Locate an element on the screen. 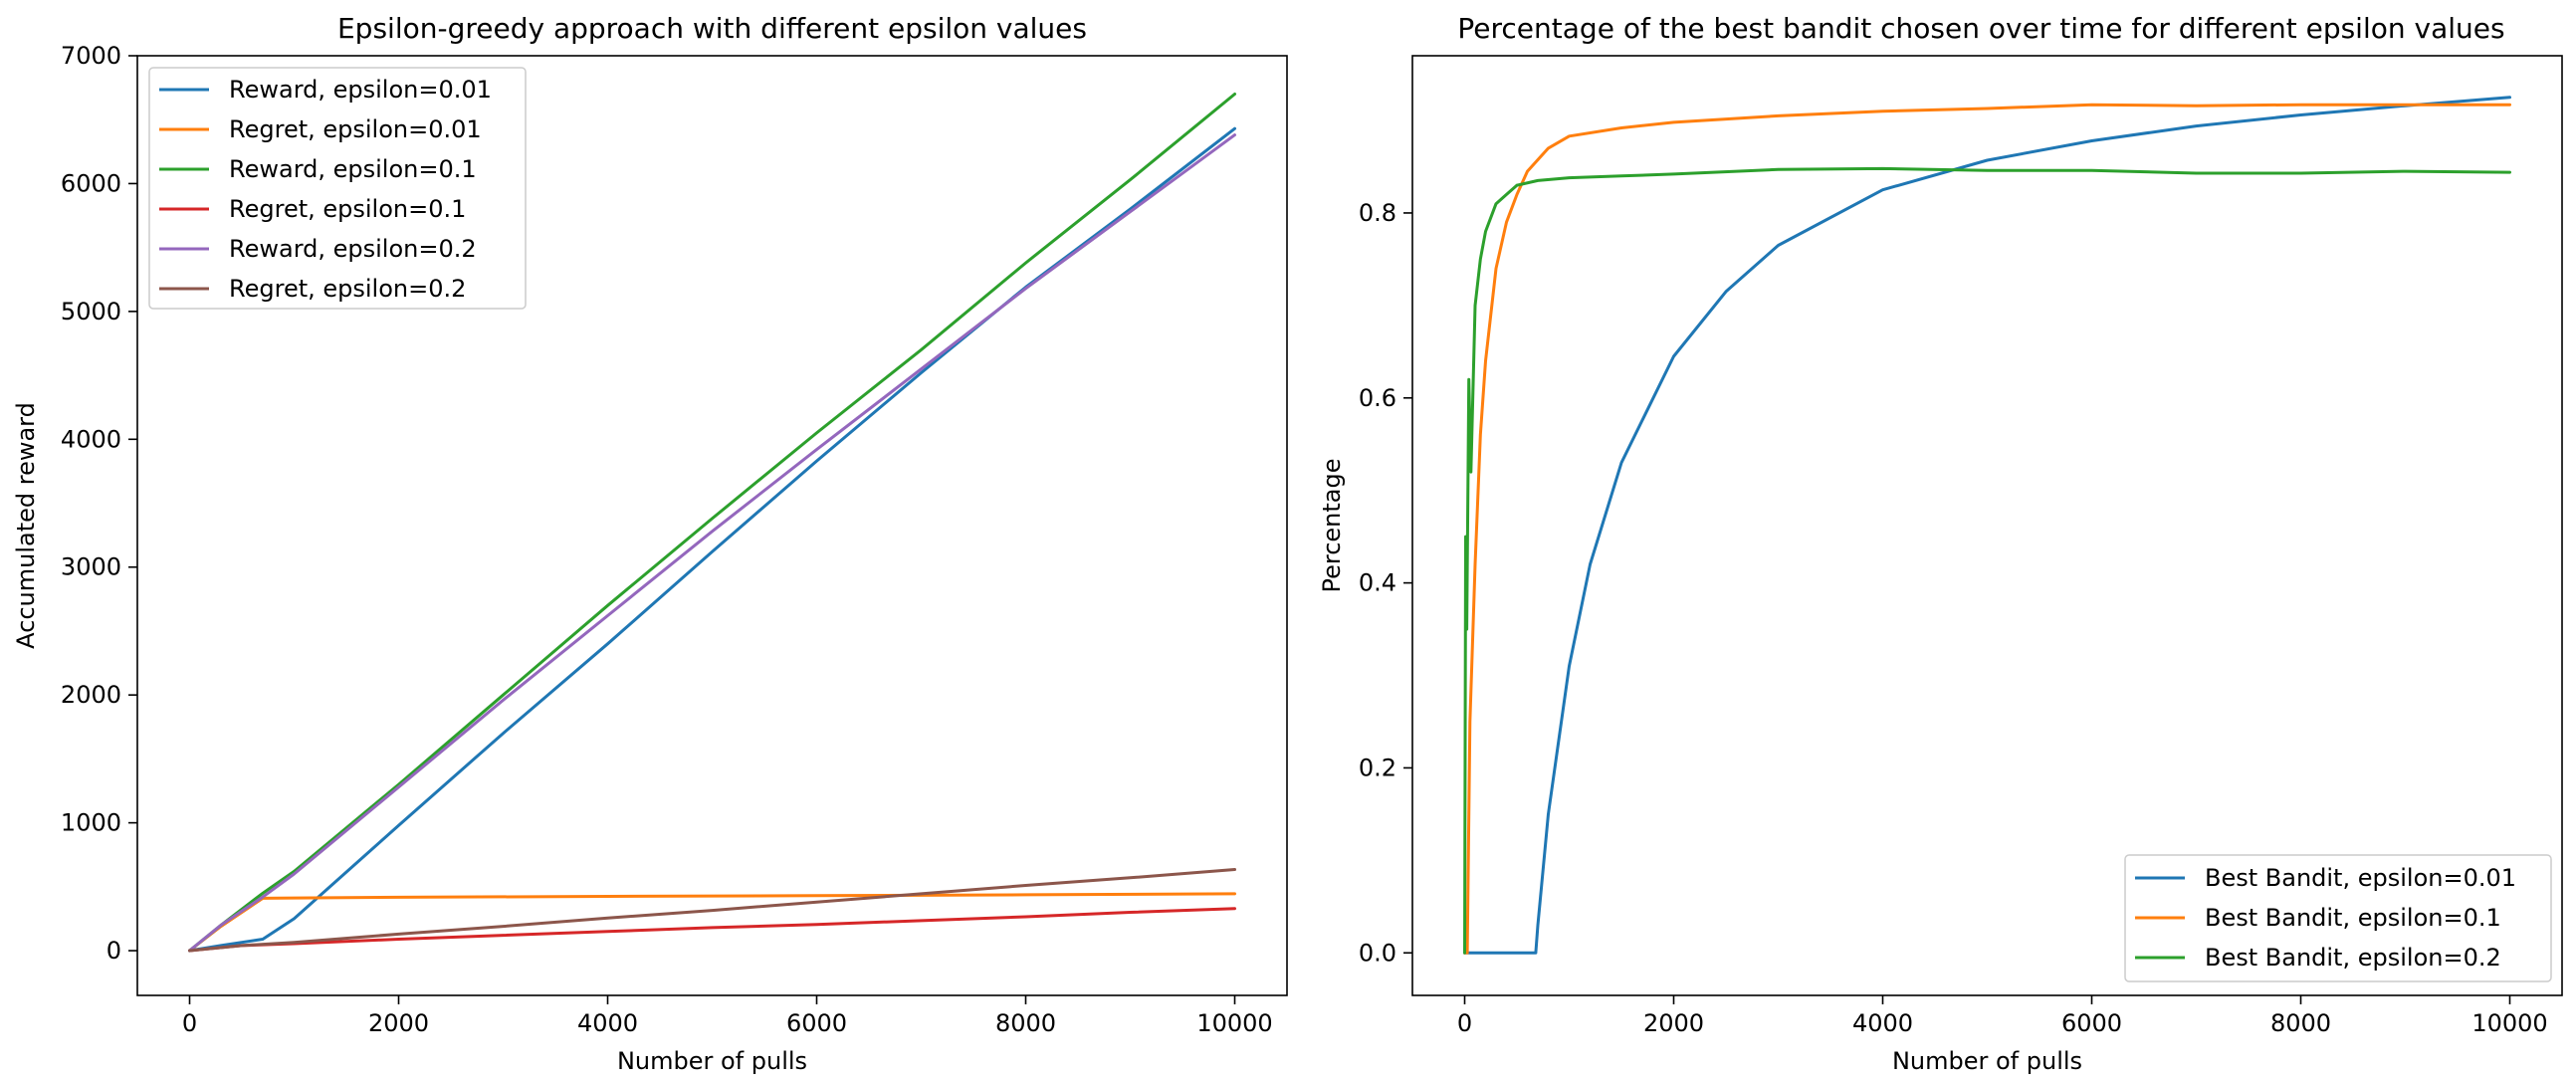  best-bandit-chart-x-tick-label-3: 4000 is located at coordinates (1882, 1023).